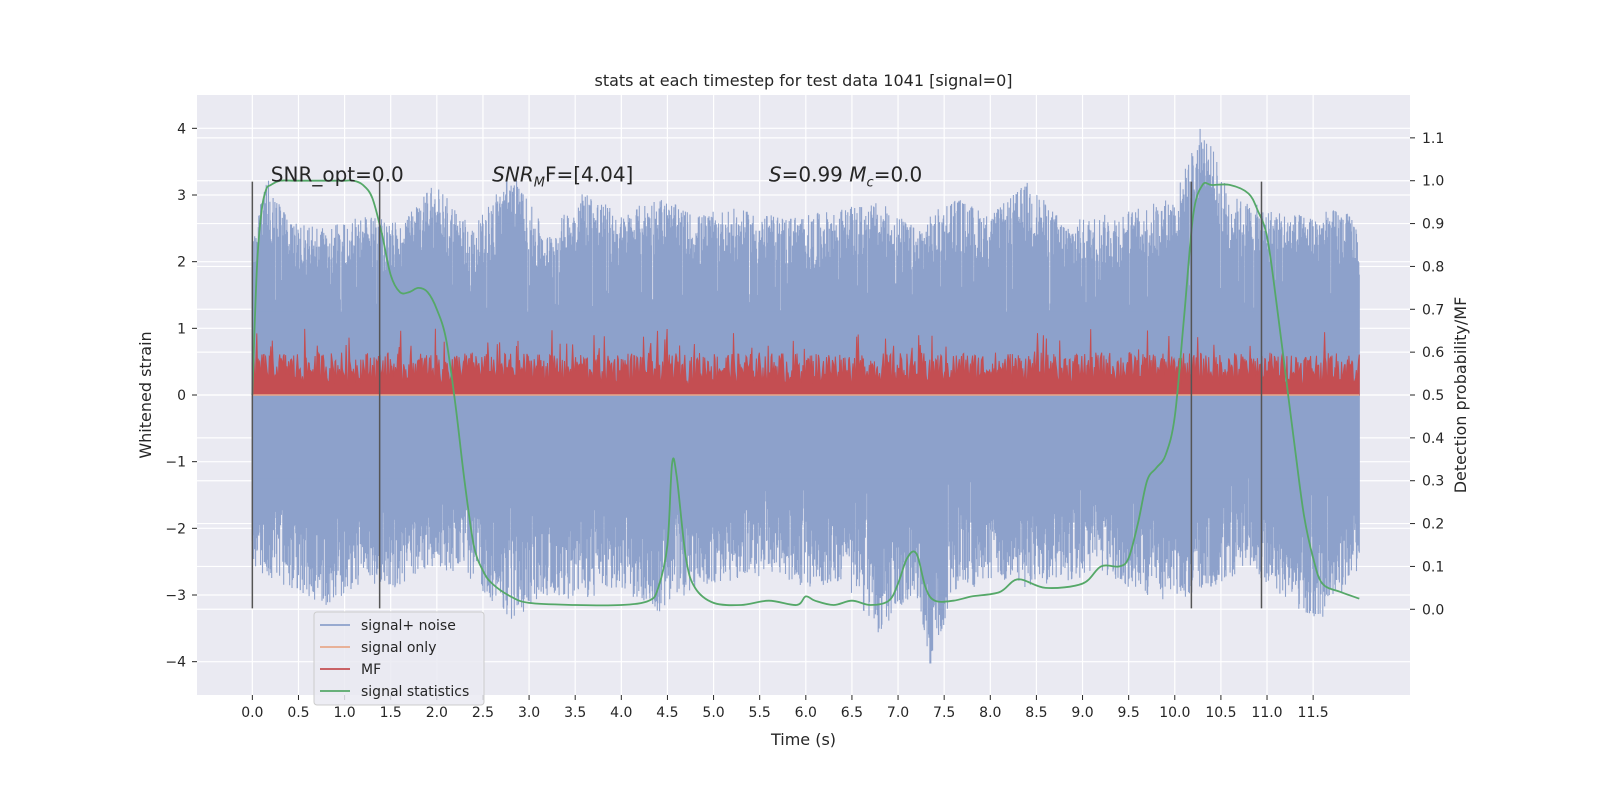 The image size is (1600, 800). Describe the element at coordinates (1082, 713) in the screenshot. I see `x-tick-label: 9.0` at that location.